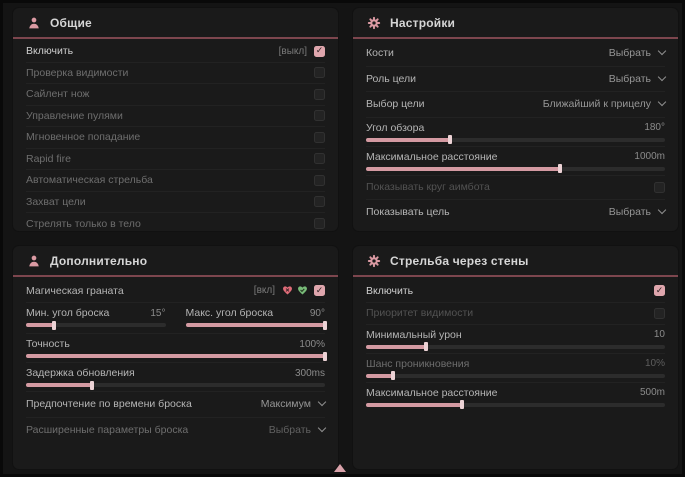 The image size is (685, 477). I want to click on fov-value: 180°, so click(654, 127).